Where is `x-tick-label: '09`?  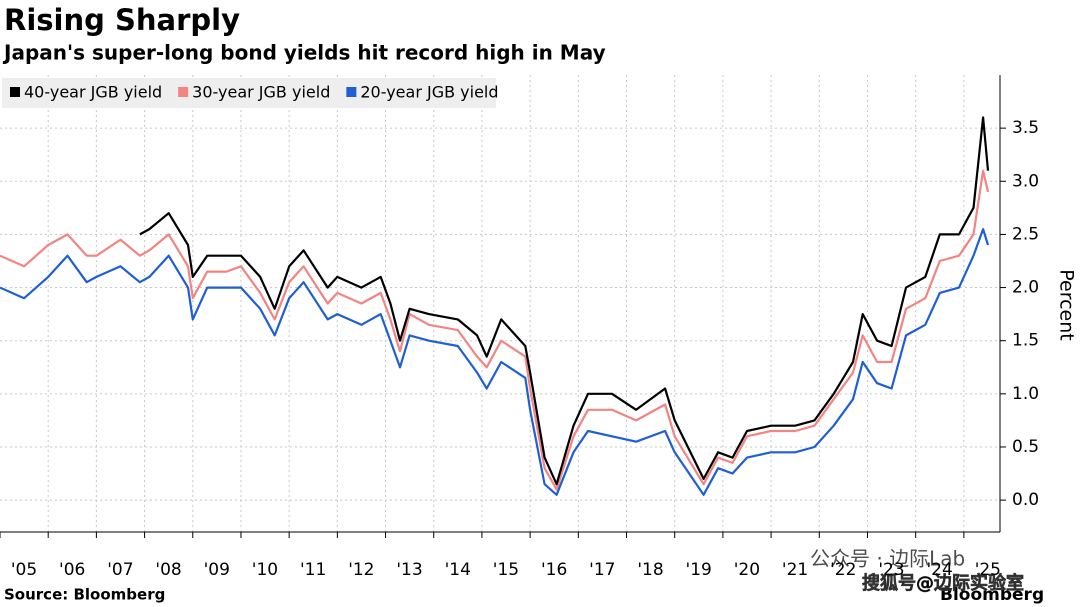 x-tick-label: '09 is located at coordinates (217, 570).